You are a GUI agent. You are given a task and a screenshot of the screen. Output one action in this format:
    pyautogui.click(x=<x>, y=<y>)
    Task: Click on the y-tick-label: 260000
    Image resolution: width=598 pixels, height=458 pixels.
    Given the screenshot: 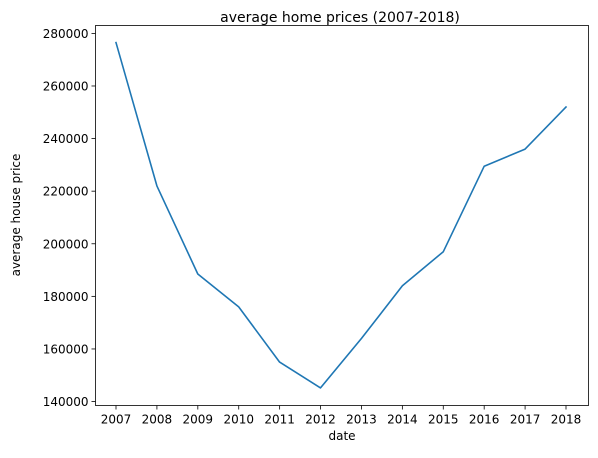 What is the action you would take?
    pyautogui.click(x=66, y=86)
    